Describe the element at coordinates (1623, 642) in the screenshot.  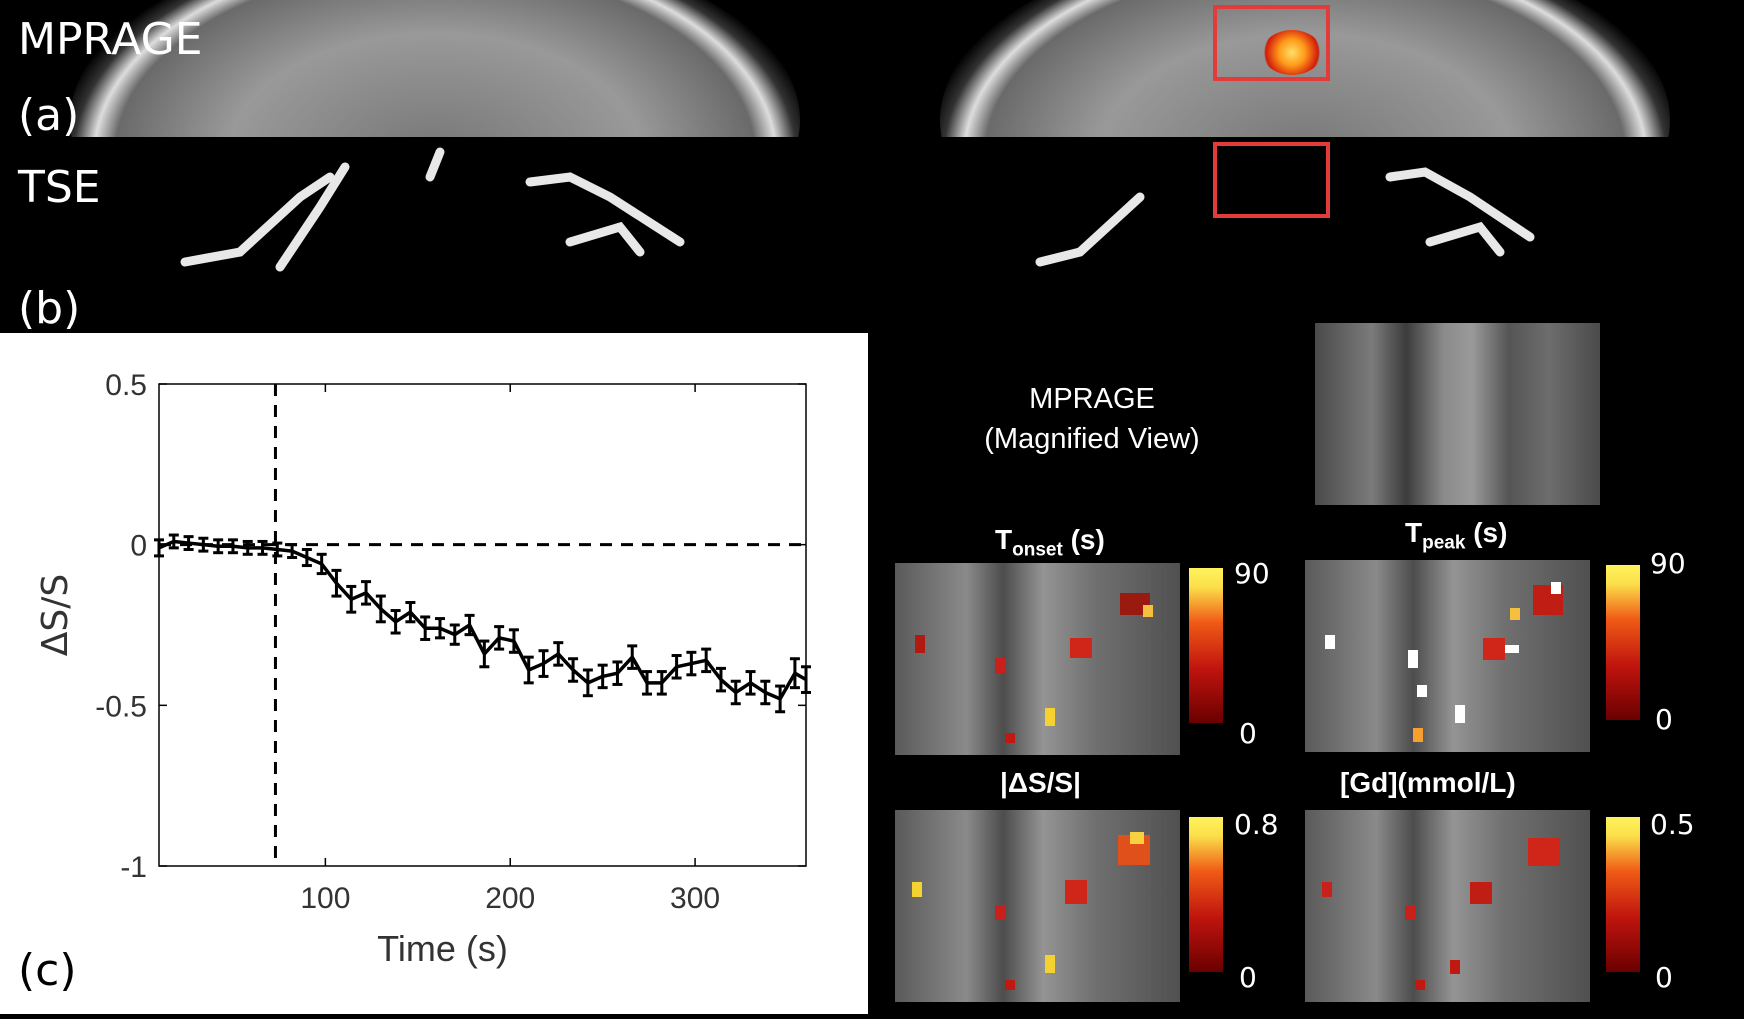
I see `tpeak-colorbar` at that location.